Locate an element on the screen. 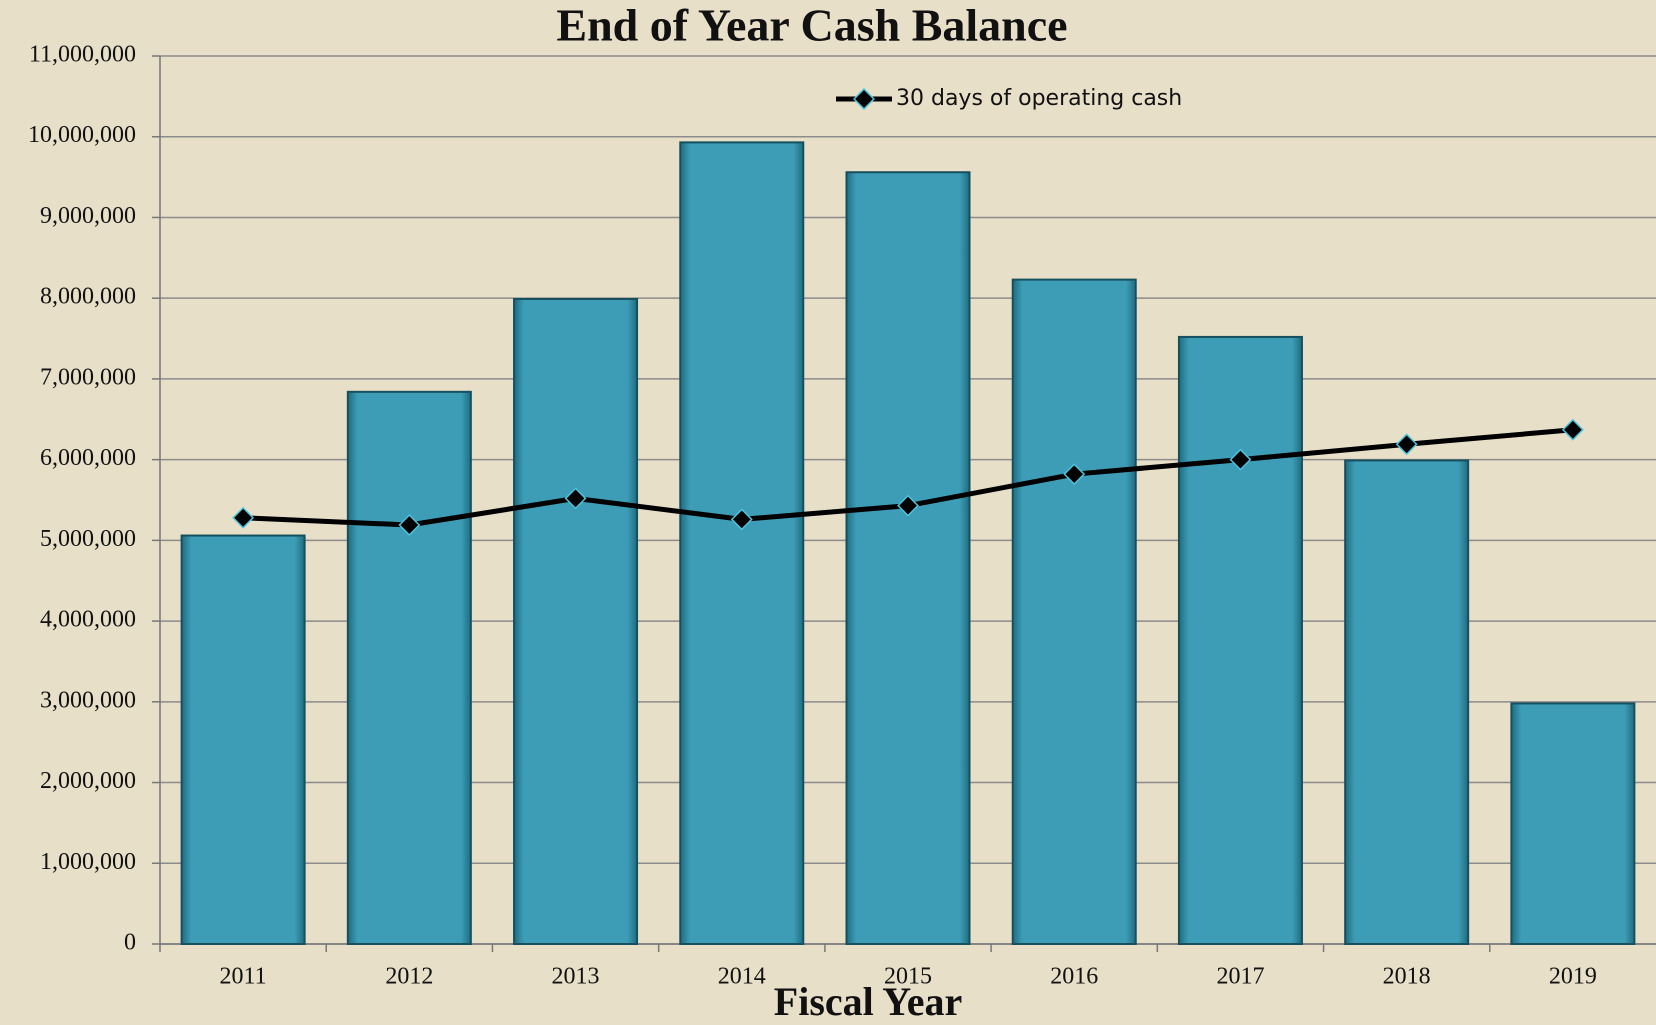  y-tick-label: 3,000,000 is located at coordinates (88, 700).